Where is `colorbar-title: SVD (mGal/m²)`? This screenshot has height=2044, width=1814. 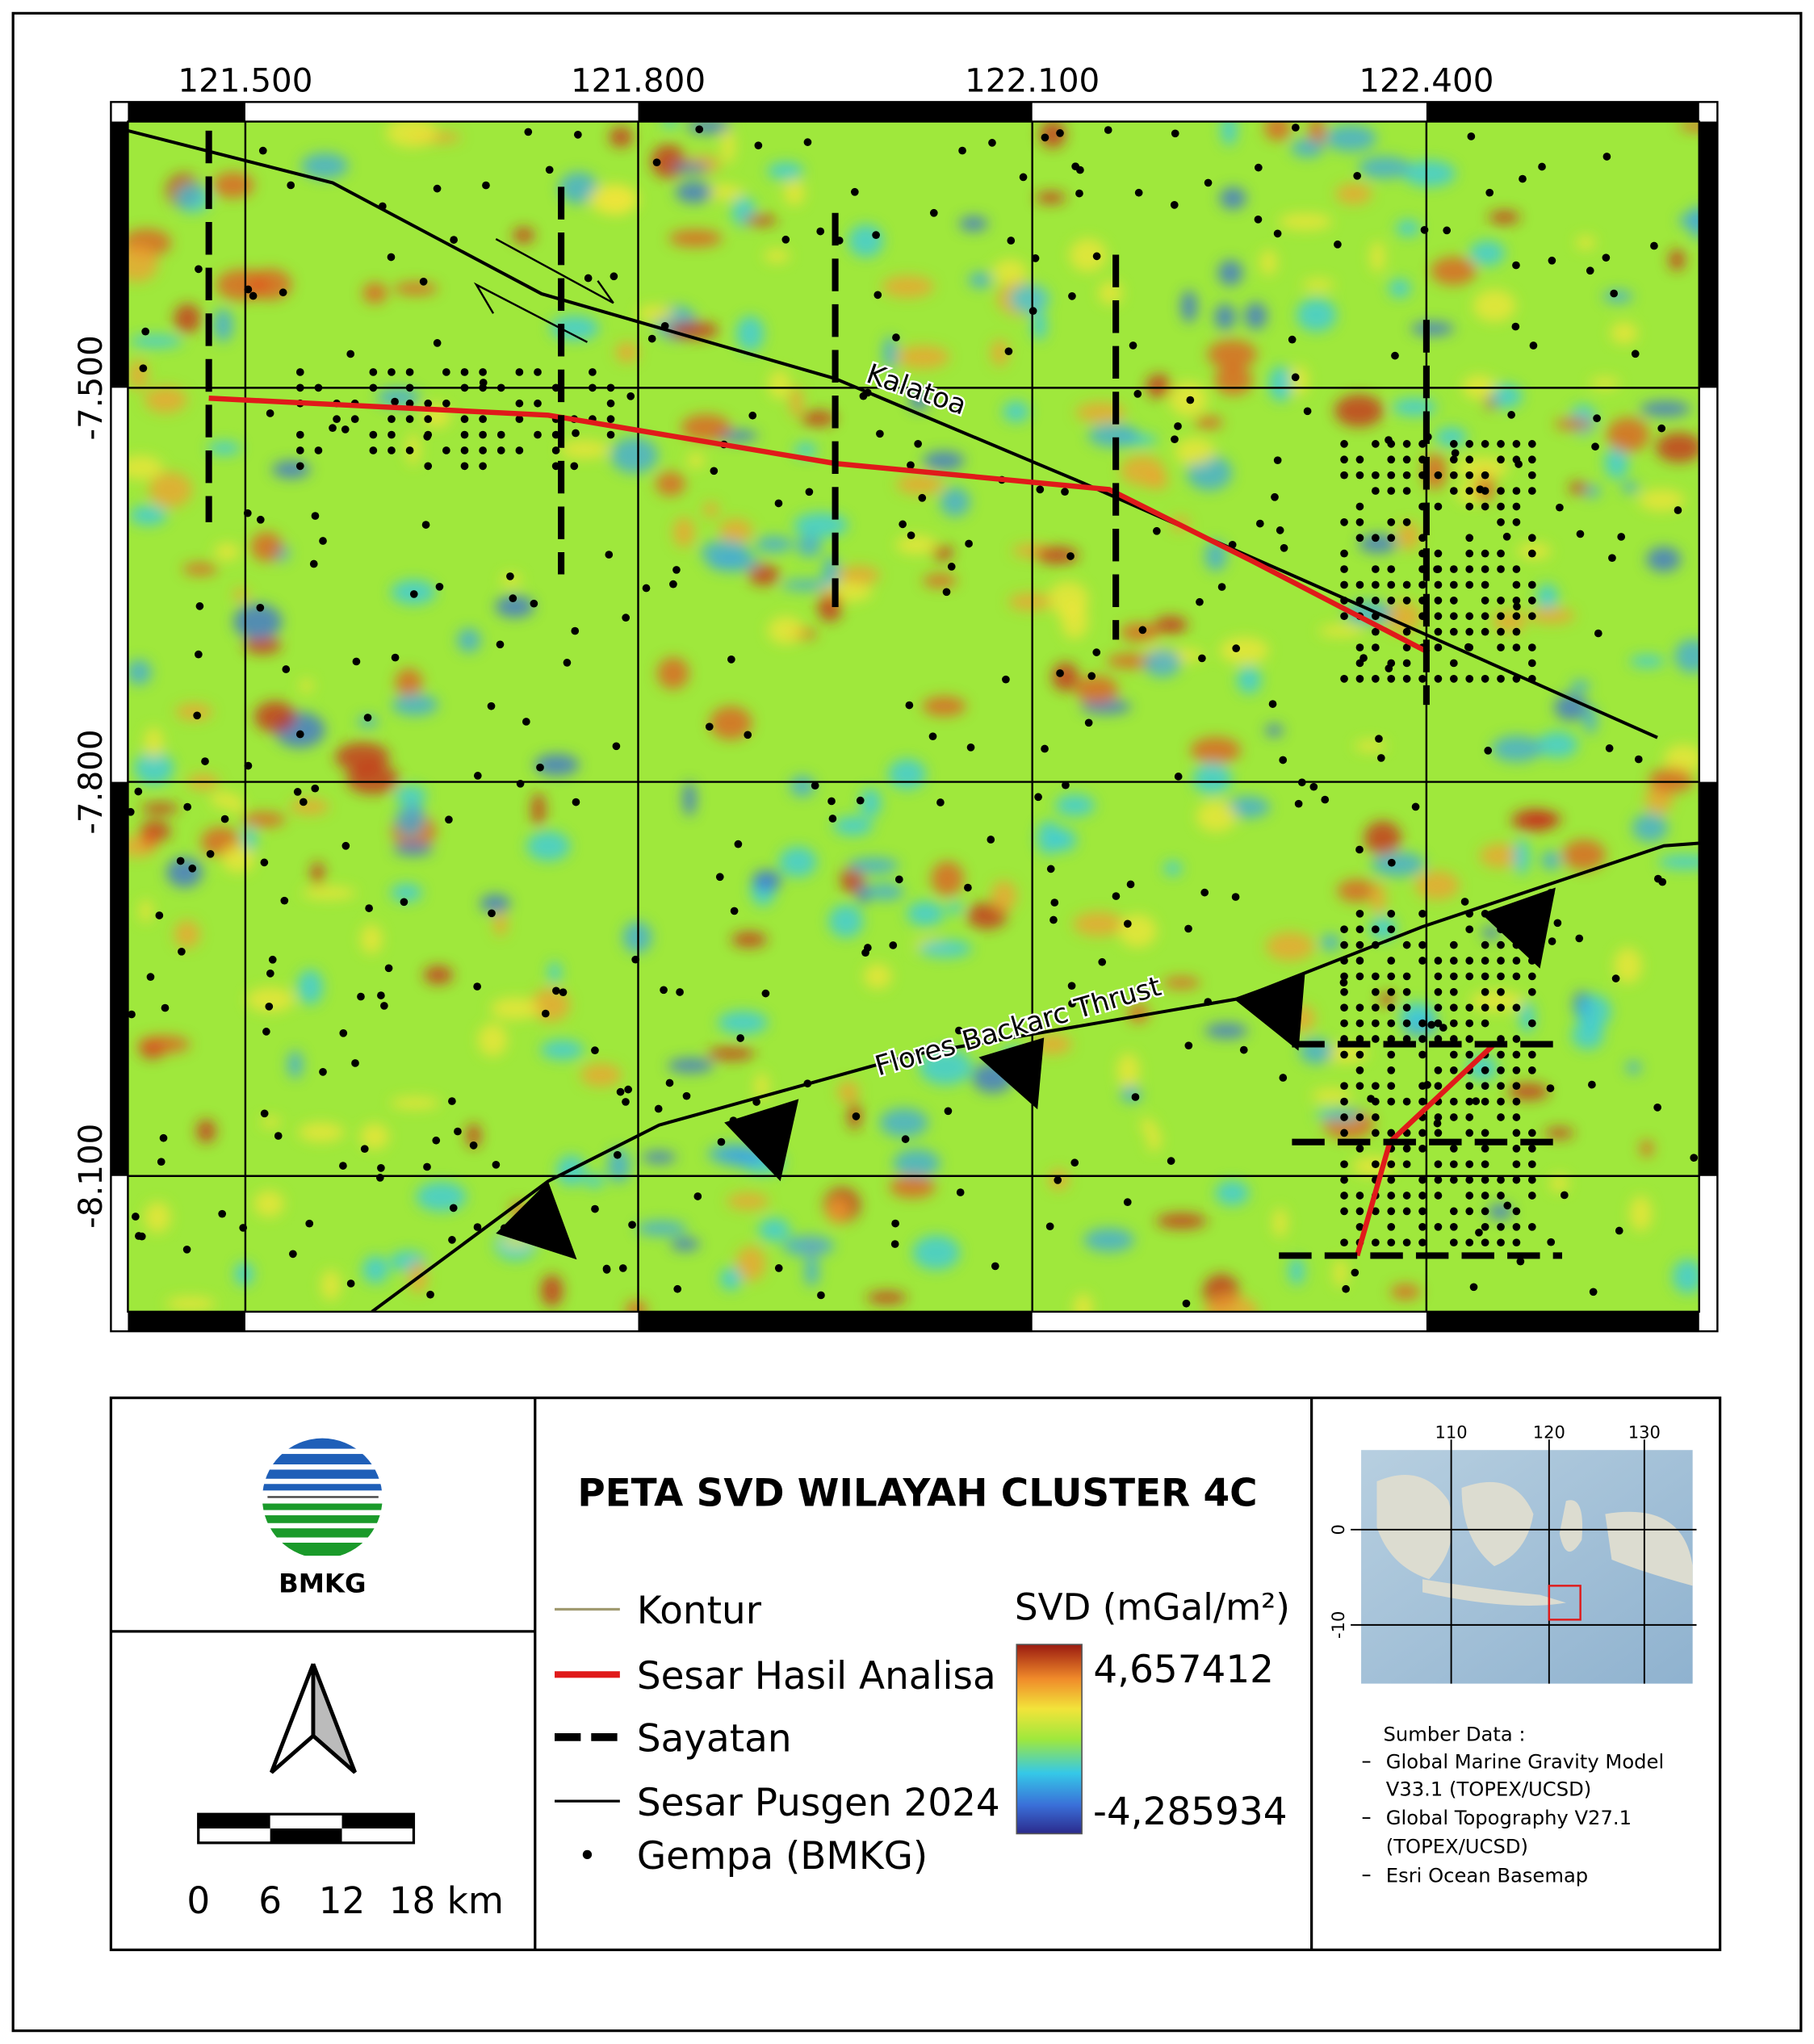
colorbar-title: SVD (mGal/m²) is located at coordinates (1152, 1607).